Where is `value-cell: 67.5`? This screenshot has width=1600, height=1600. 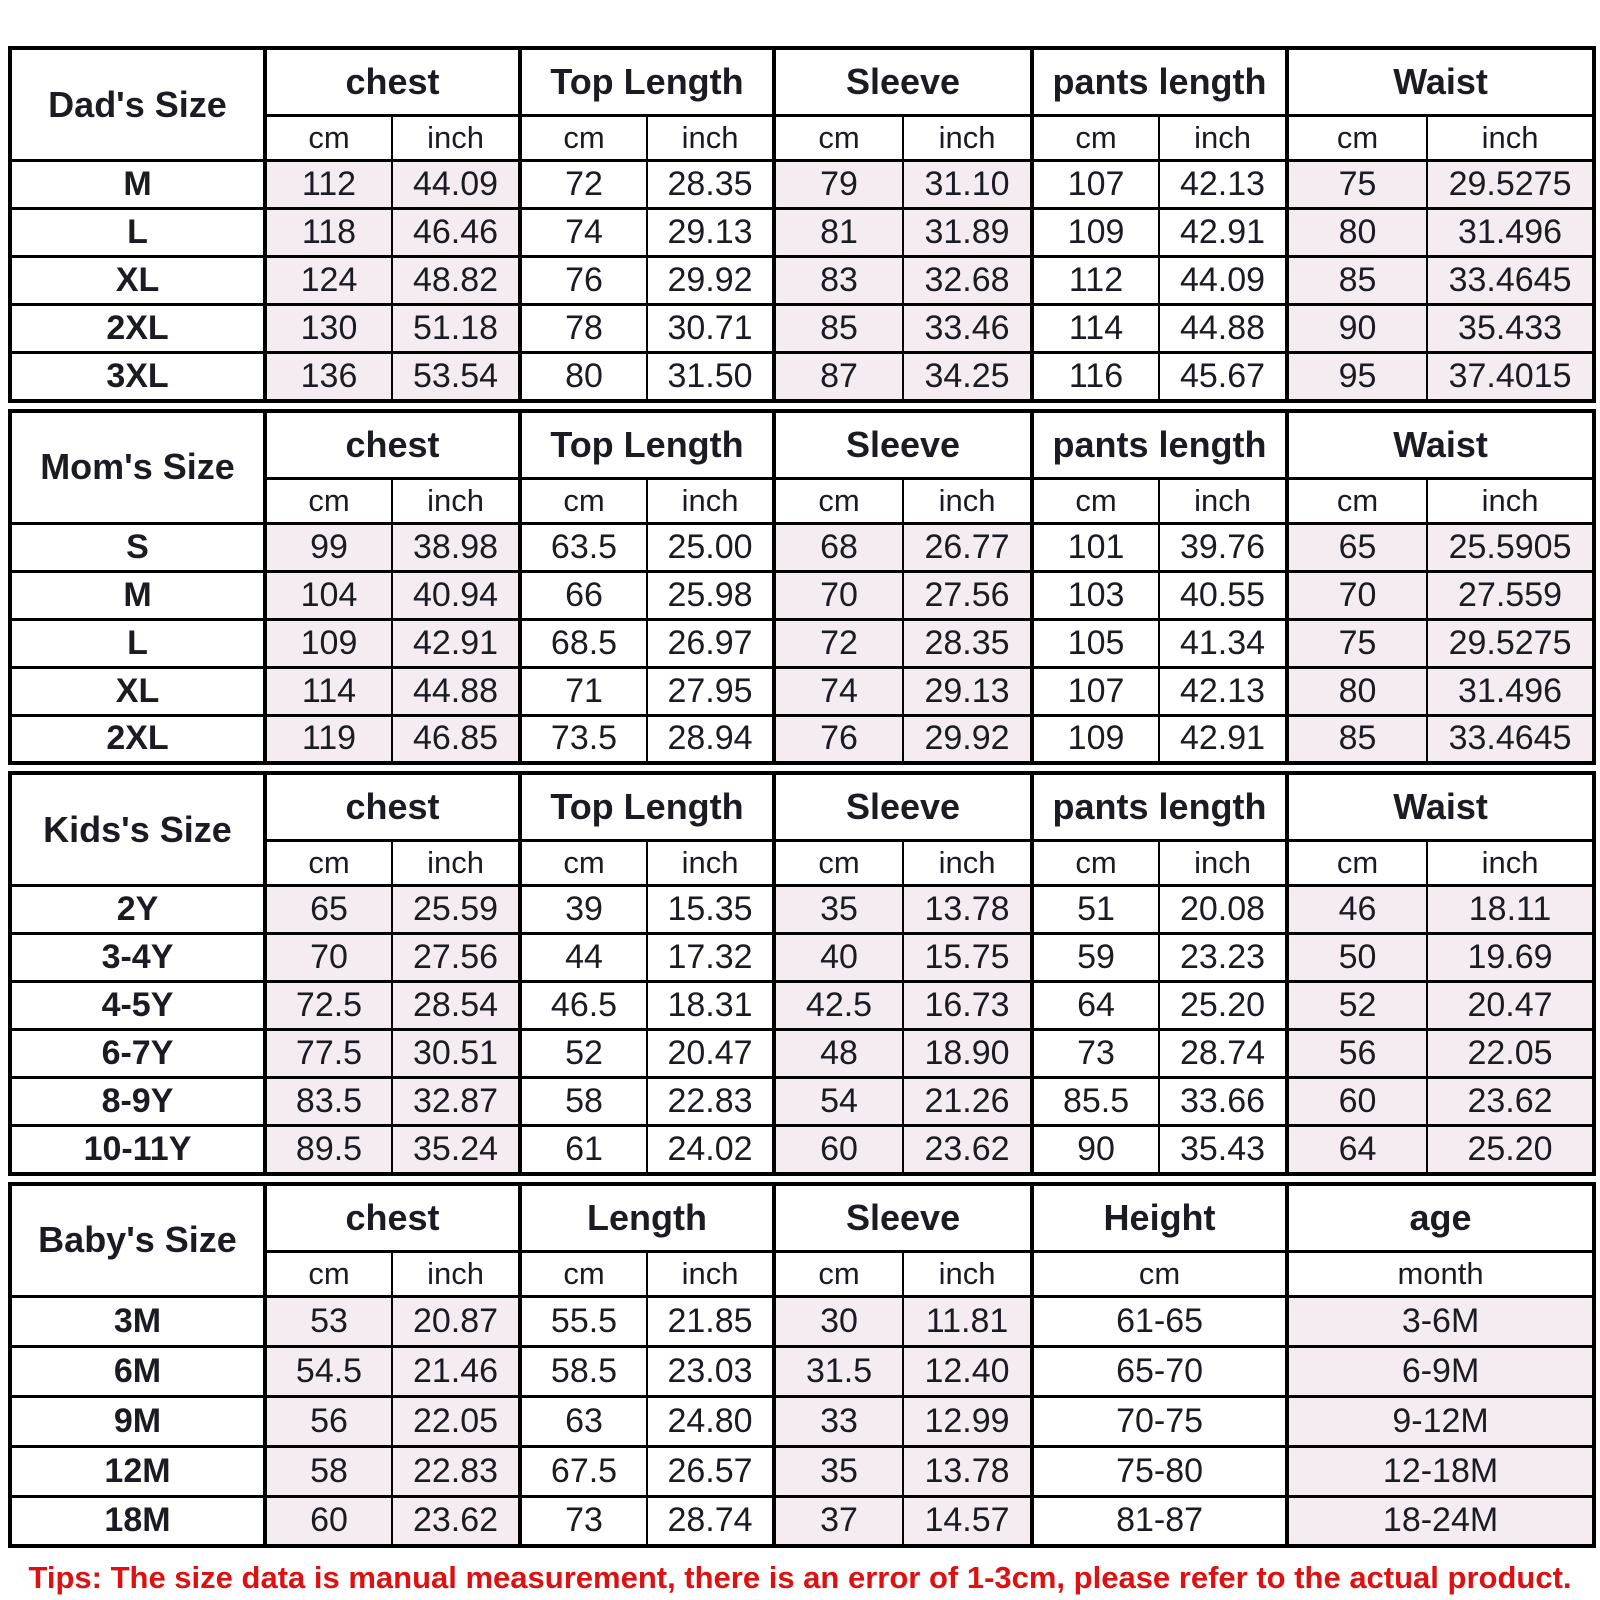
value-cell: 67.5 is located at coordinates (583, 1471).